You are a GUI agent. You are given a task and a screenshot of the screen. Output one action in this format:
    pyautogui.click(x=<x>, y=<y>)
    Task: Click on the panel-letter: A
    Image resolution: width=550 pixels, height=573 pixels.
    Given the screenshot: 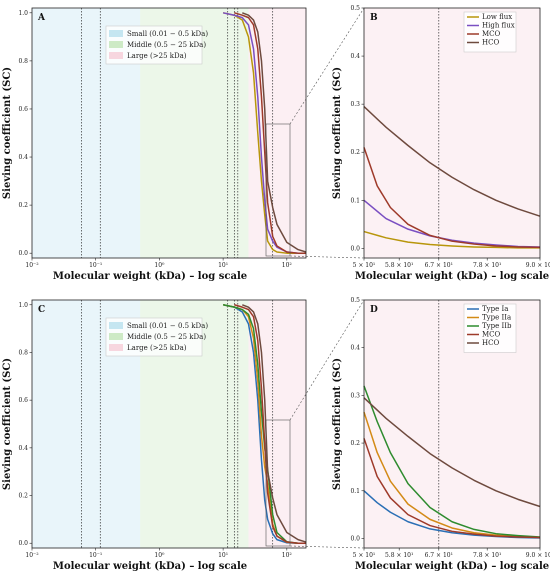 What is the action you would take?
    pyautogui.click(x=41, y=18)
    